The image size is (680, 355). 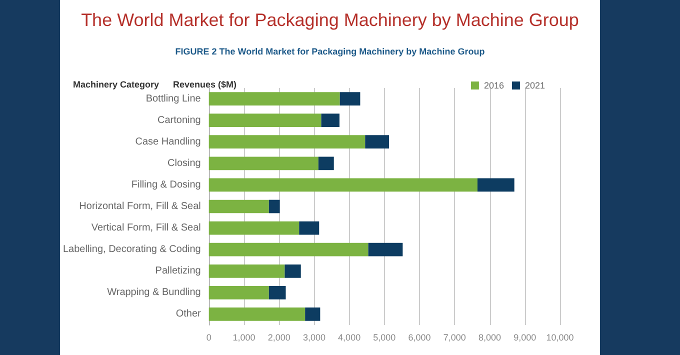 What do you see at coordinates (419, 337) in the screenshot?
I see `x-tick-label: 6,000` at bounding box center [419, 337].